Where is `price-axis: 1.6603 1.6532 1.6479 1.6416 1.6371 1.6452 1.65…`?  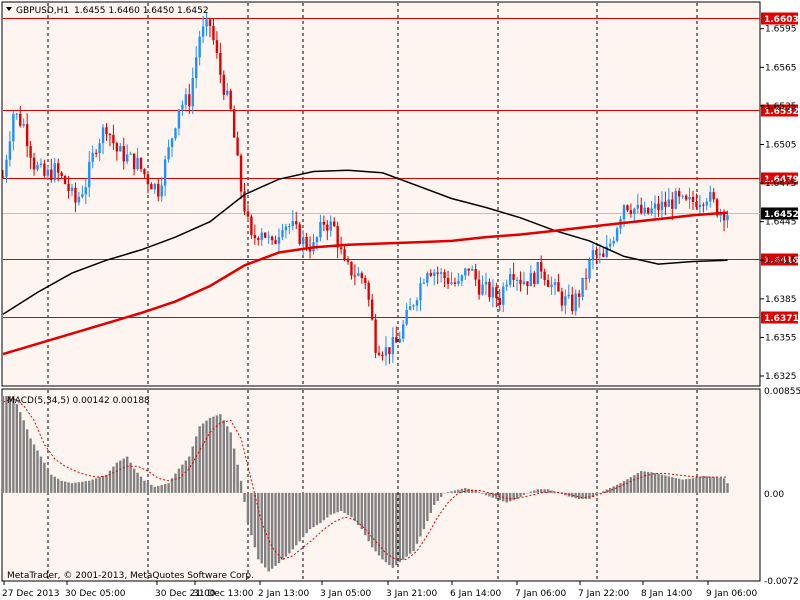
price-axis: 1.6603 1.6532 1.6479 1.6416 1.6371 1.6452 1.65… is located at coordinates (780, 299).